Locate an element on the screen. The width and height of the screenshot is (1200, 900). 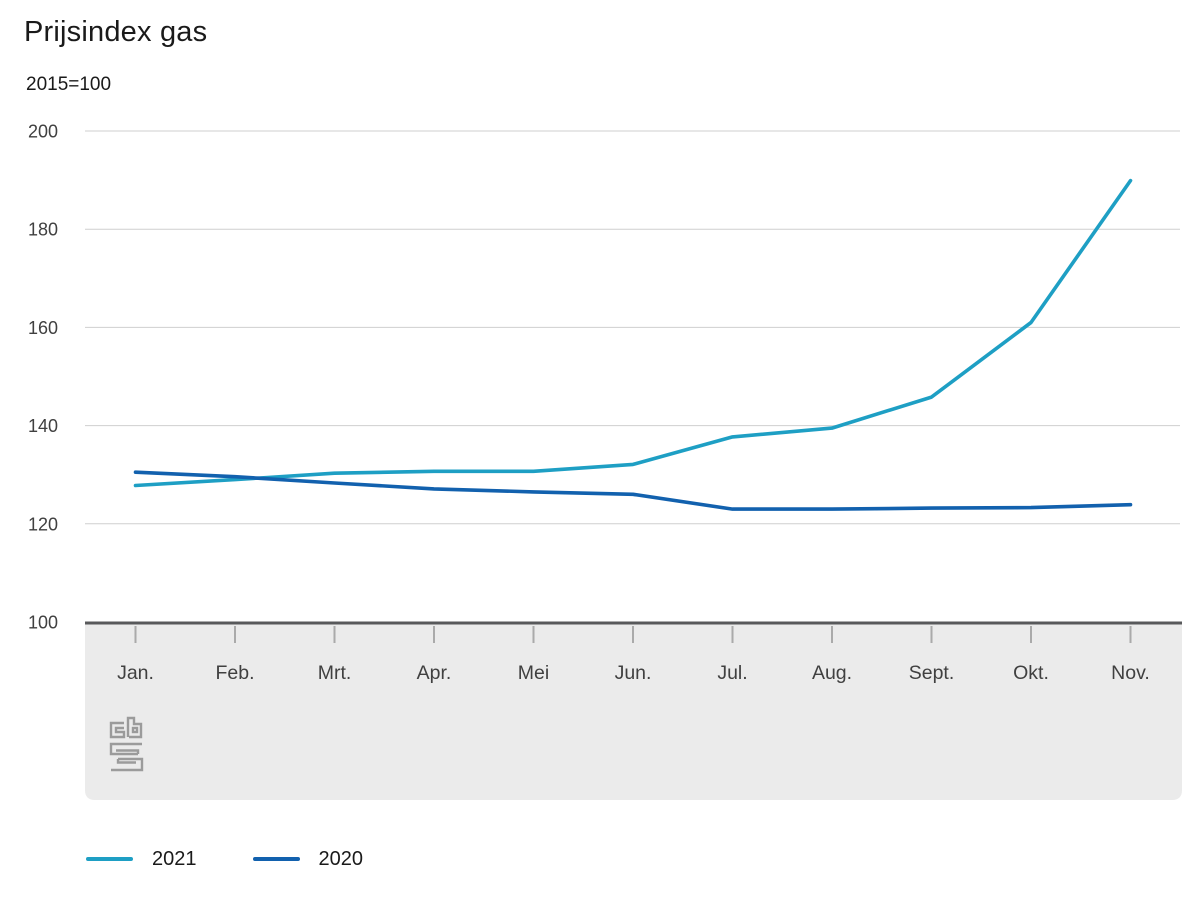
legend: 2021 2020 is located at coordinates (252, 859).